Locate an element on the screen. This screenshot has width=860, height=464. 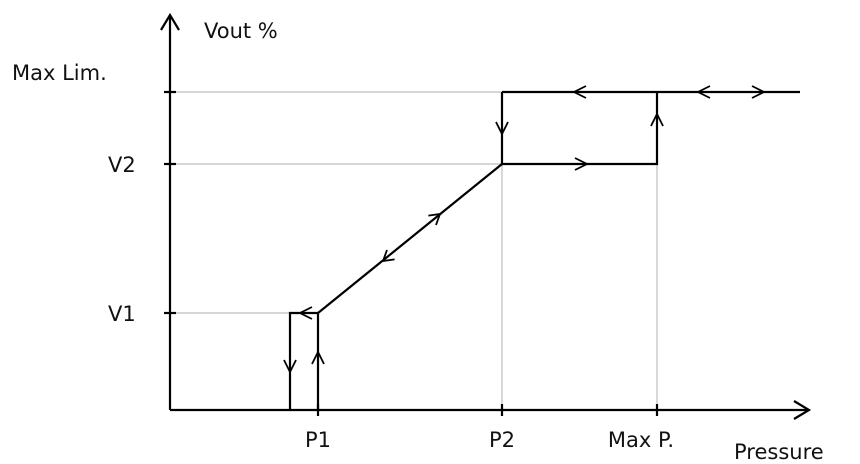
x-axis-label: Pressure is located at coordinates (779, 452).